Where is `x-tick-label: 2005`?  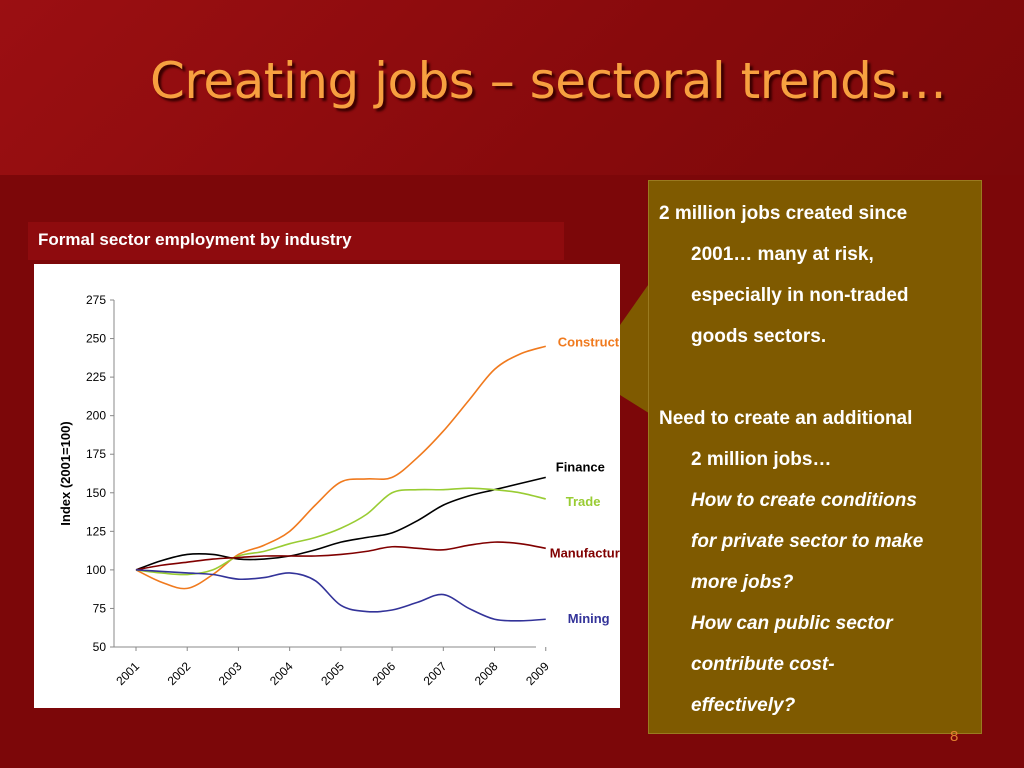
x-tick-label: 2005 is located at coordinates (332, 673).